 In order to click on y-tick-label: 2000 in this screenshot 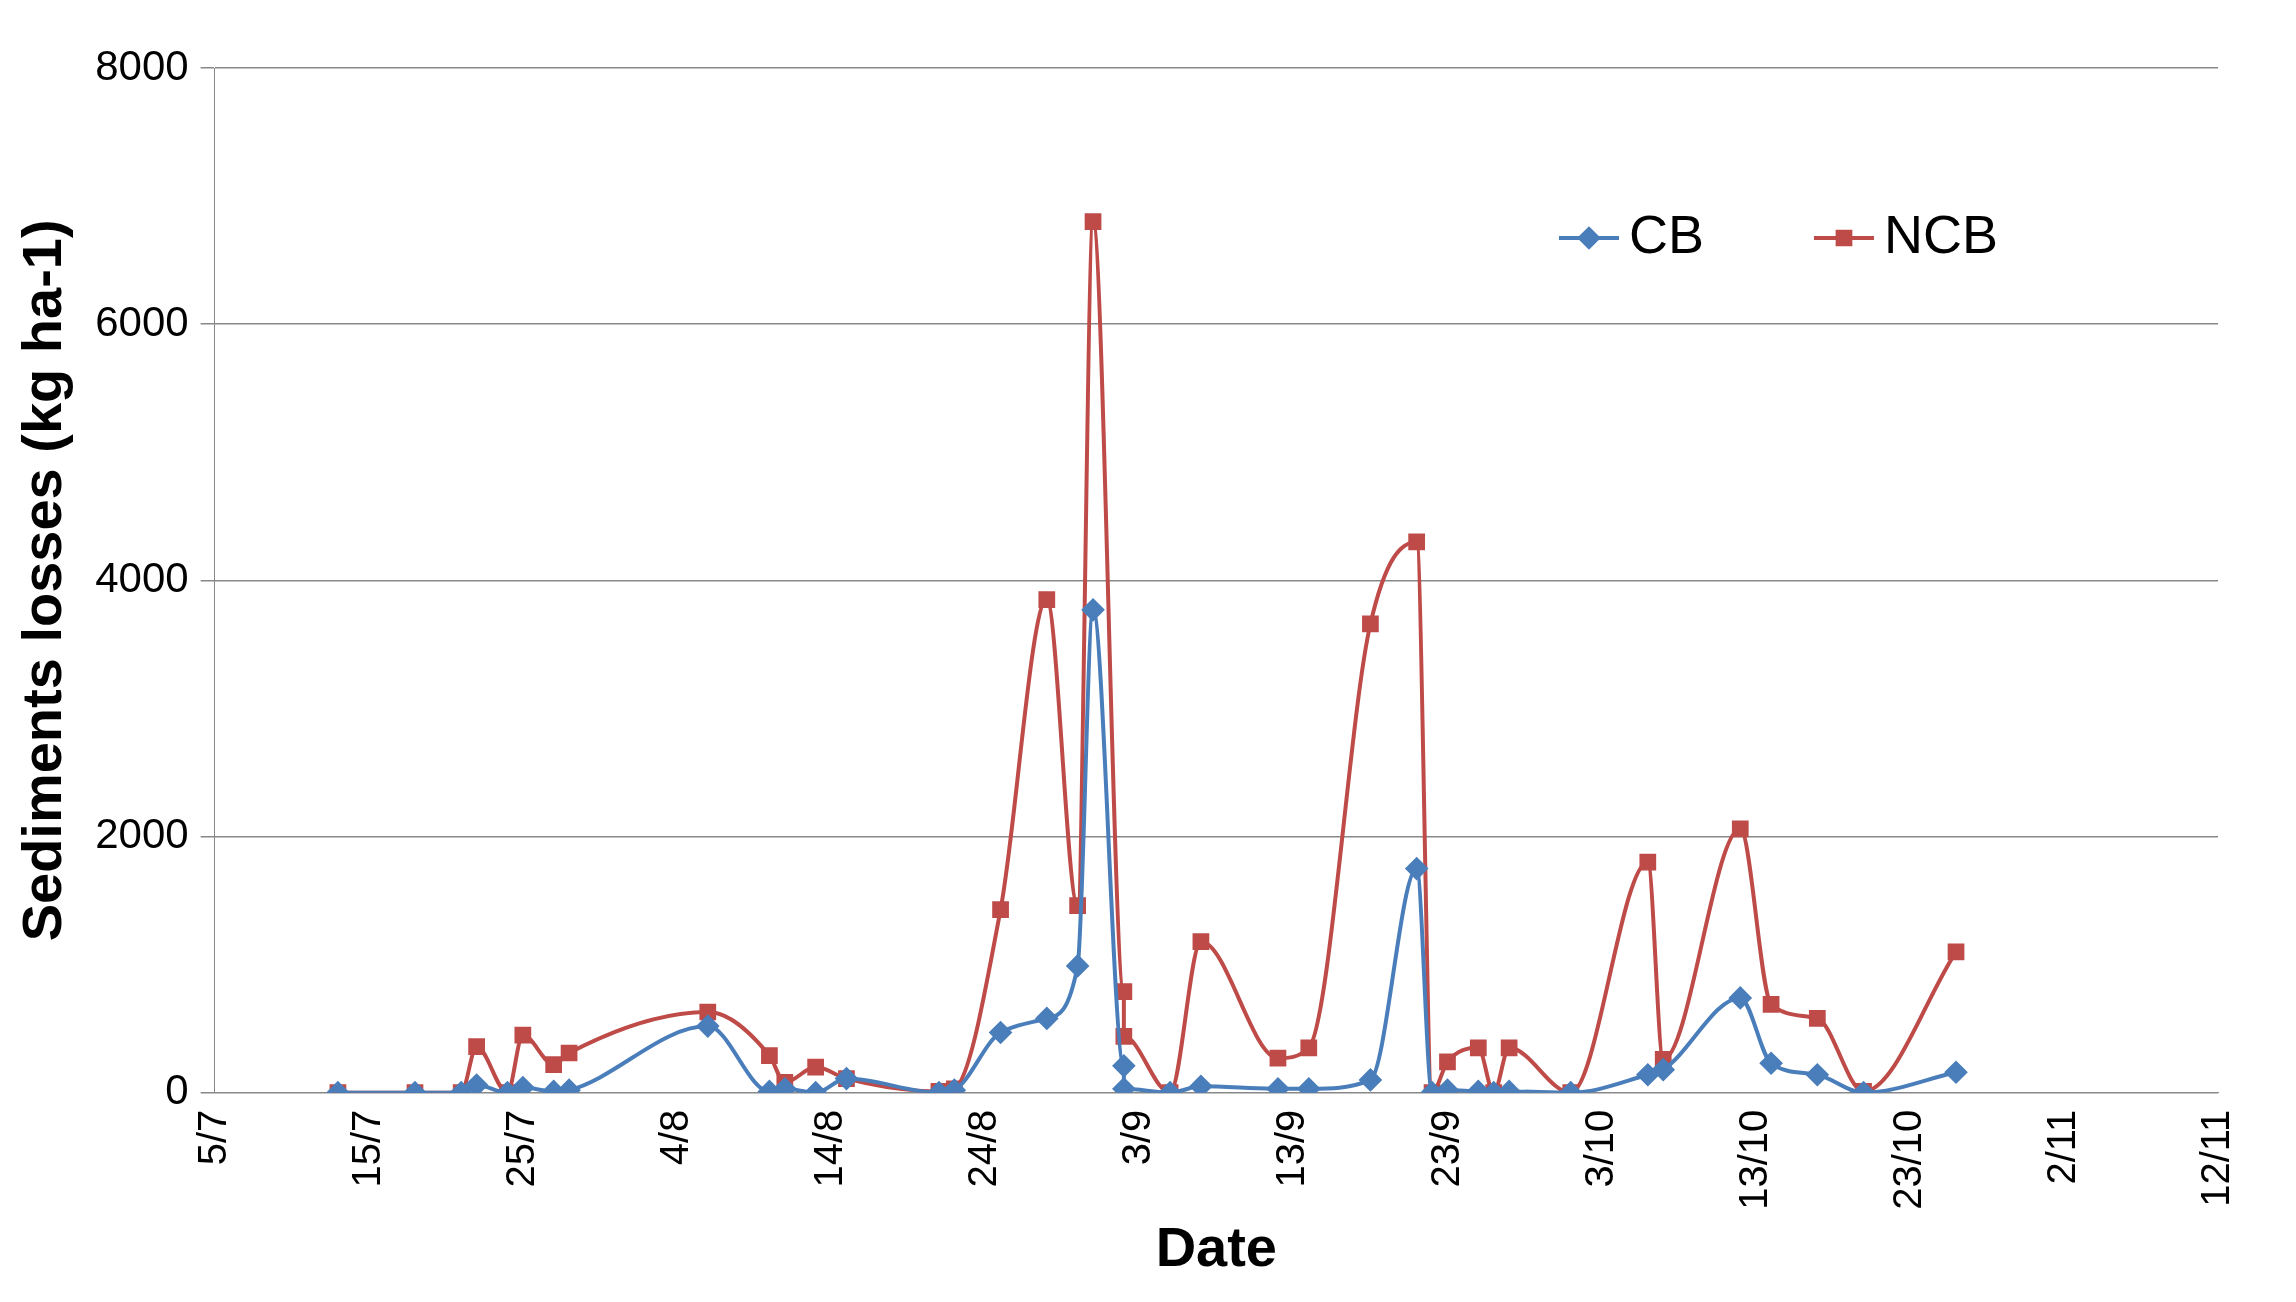, I will do `click(142, 834)`.